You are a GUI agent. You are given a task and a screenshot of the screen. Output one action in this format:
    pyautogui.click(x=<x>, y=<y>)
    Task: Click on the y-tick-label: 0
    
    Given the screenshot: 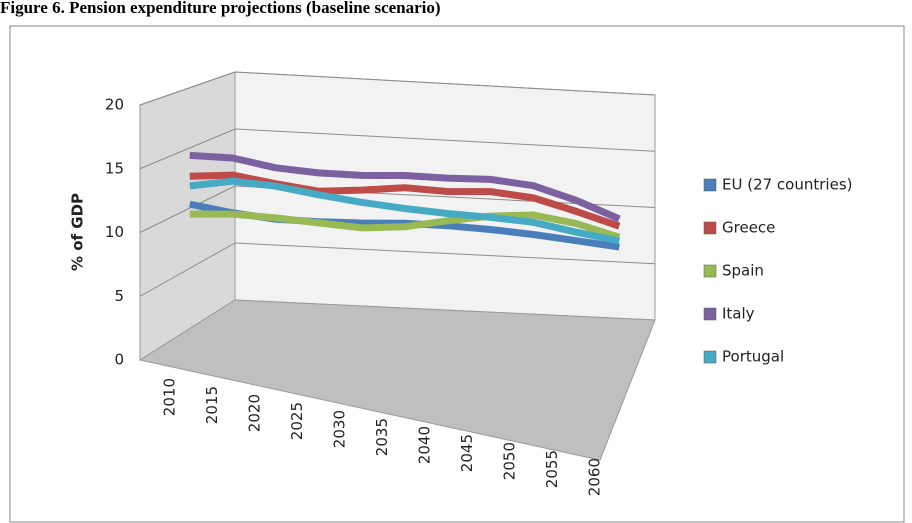 What is the action you would take?
    pyautogui.click(x=119, y=360)
    